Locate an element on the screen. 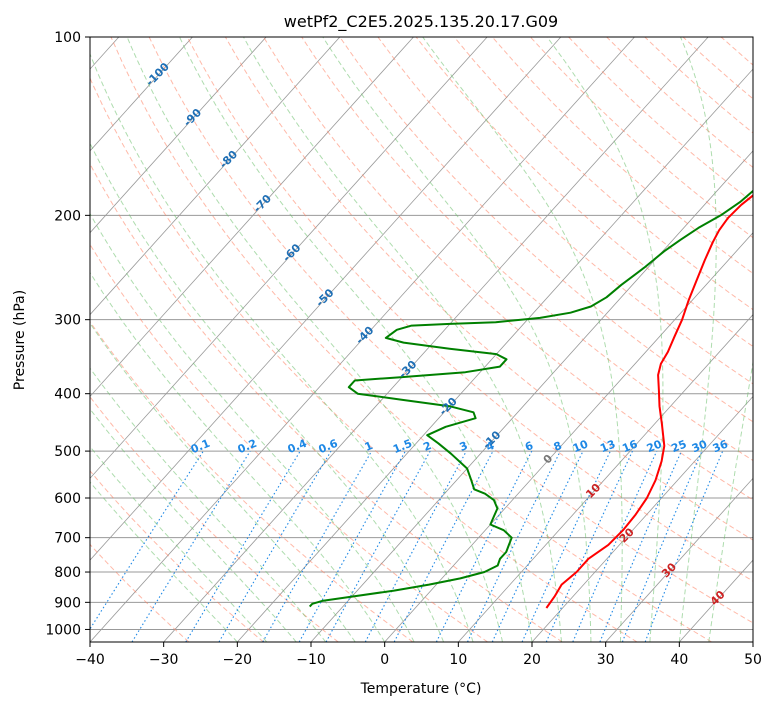  y-tick-label: 600 is located at coordinates (67, 499).